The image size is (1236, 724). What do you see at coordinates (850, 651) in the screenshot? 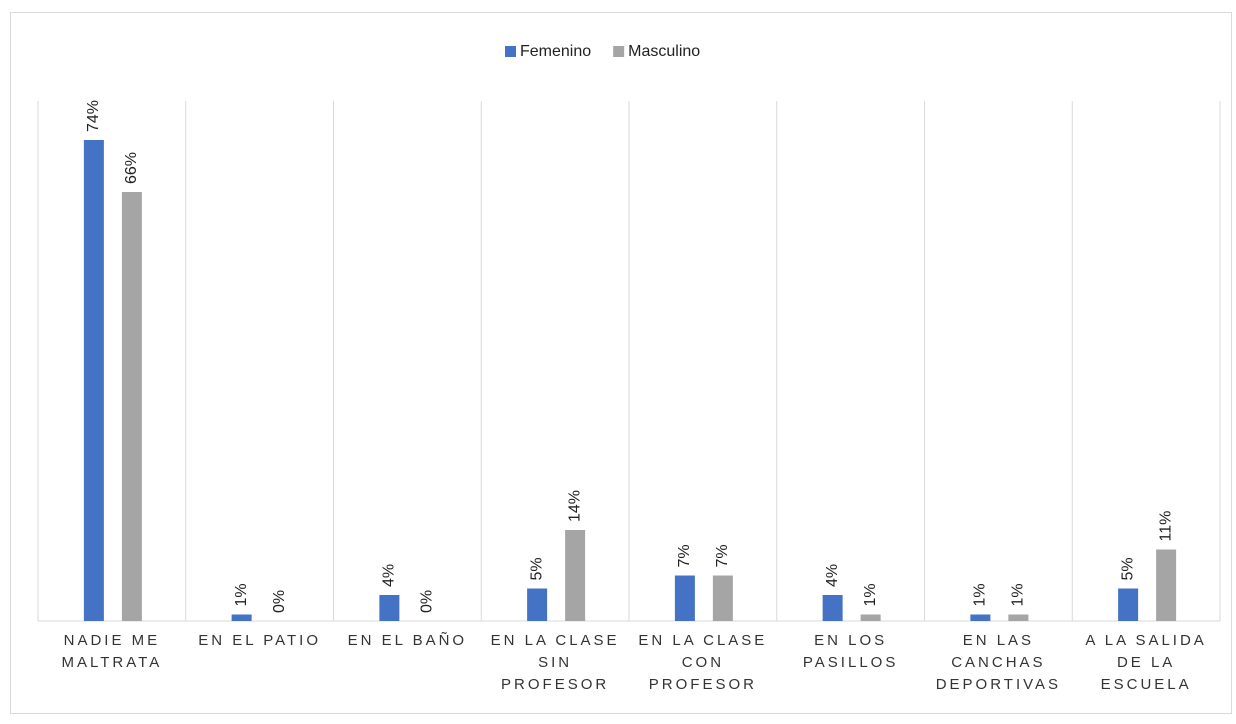
I see `x-tick-label: EN LOS PASILLOS` at bounding box center [850, 651].